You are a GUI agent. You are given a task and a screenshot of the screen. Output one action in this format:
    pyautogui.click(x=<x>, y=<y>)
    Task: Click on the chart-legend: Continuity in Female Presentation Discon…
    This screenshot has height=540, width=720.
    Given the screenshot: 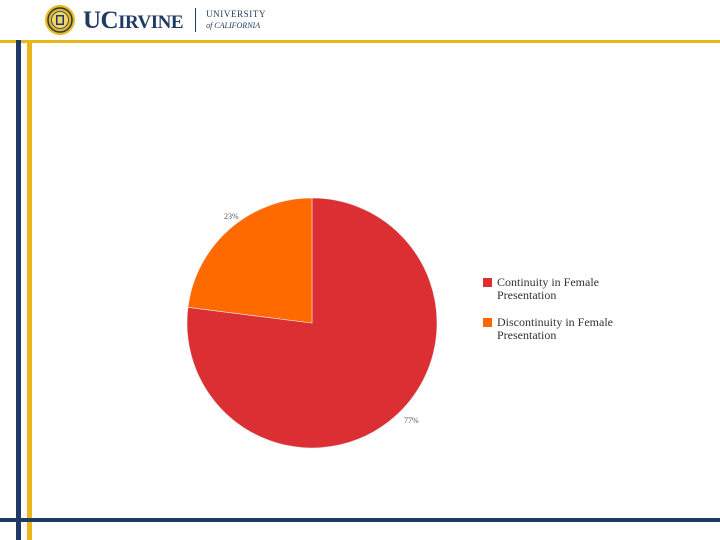 What is the action you would take?
    pyautogui.click(x=562, y=316)
    